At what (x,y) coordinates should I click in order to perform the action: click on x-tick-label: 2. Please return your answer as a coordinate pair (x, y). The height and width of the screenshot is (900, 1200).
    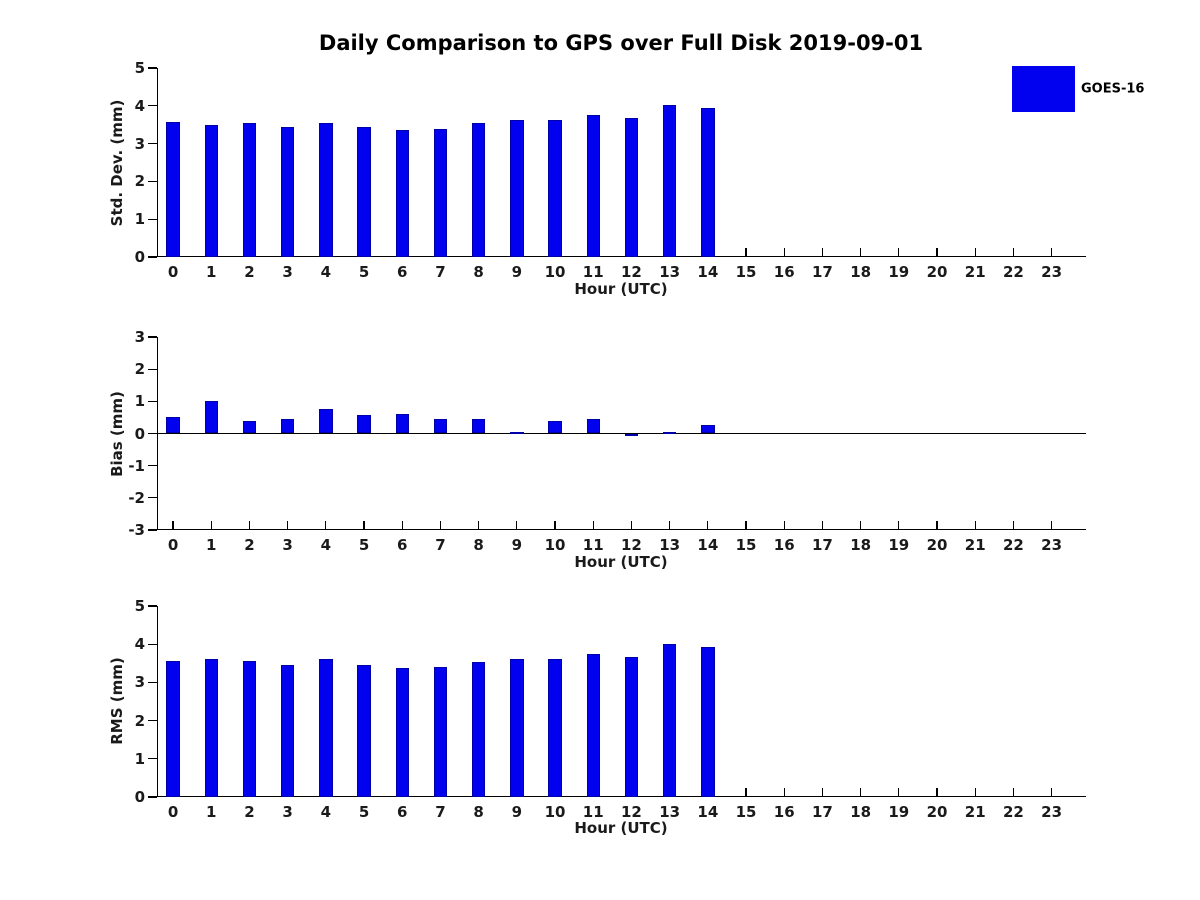
    Looking at the image, I should click on (249, 545).